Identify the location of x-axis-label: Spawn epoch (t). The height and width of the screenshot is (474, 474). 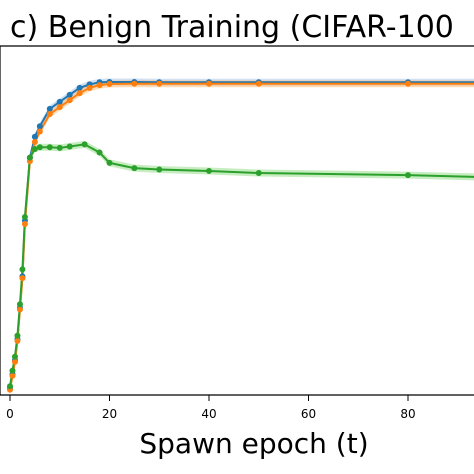
(253, 443).